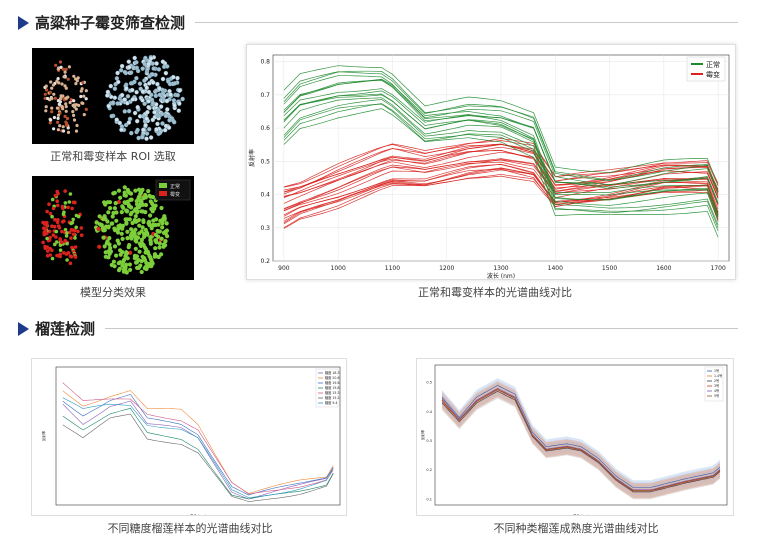 This screenshot has height=547, width=764. What do you see at coordinates (555, 268) in the screenshot?
I see `x-tick-label: 1400` at bounding box center [555, 268].